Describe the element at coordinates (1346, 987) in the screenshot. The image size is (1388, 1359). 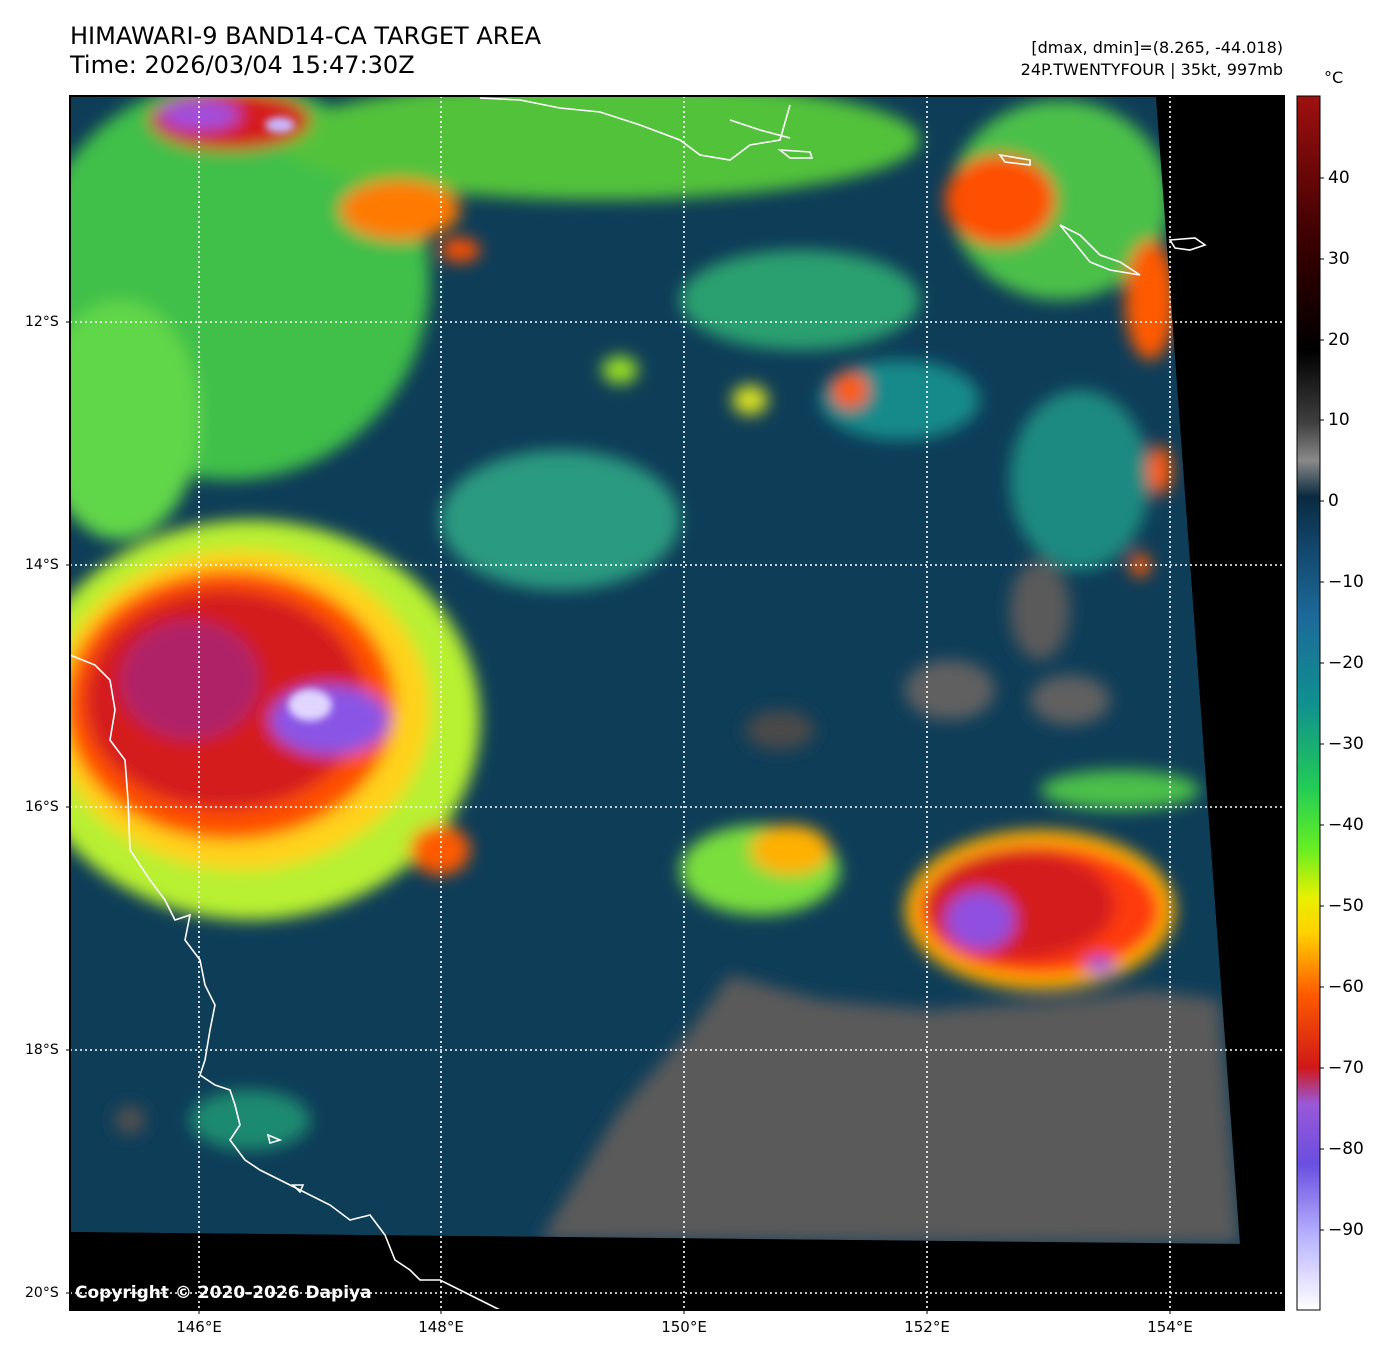
I see `colorbar-label: −60` at that location.